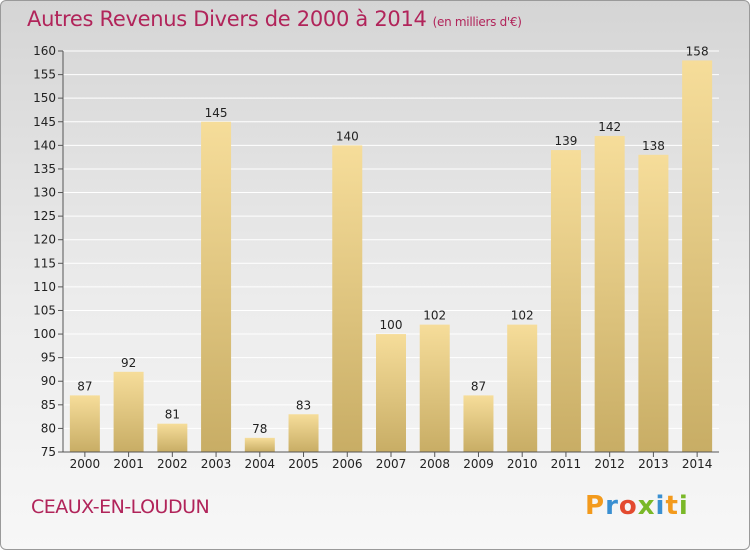  Describe the element at coordinates (44, 240) in the screenshot. I see `y-tick-label: 120` at that location.